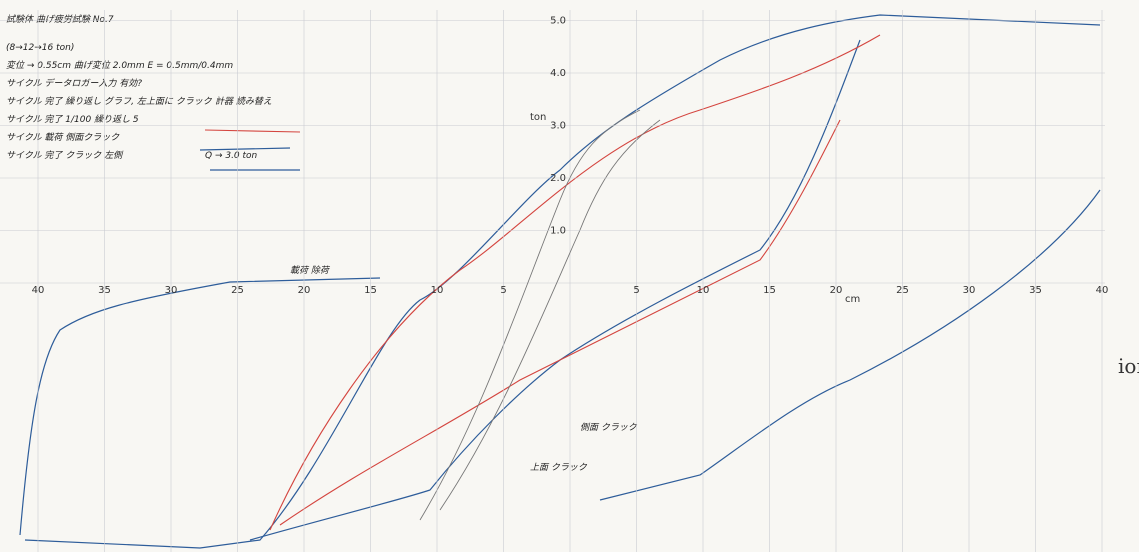 The height and width of the screenshot is (552, 1139). I want to click on note-line: (8→12→16 ton), so click(40, 48).